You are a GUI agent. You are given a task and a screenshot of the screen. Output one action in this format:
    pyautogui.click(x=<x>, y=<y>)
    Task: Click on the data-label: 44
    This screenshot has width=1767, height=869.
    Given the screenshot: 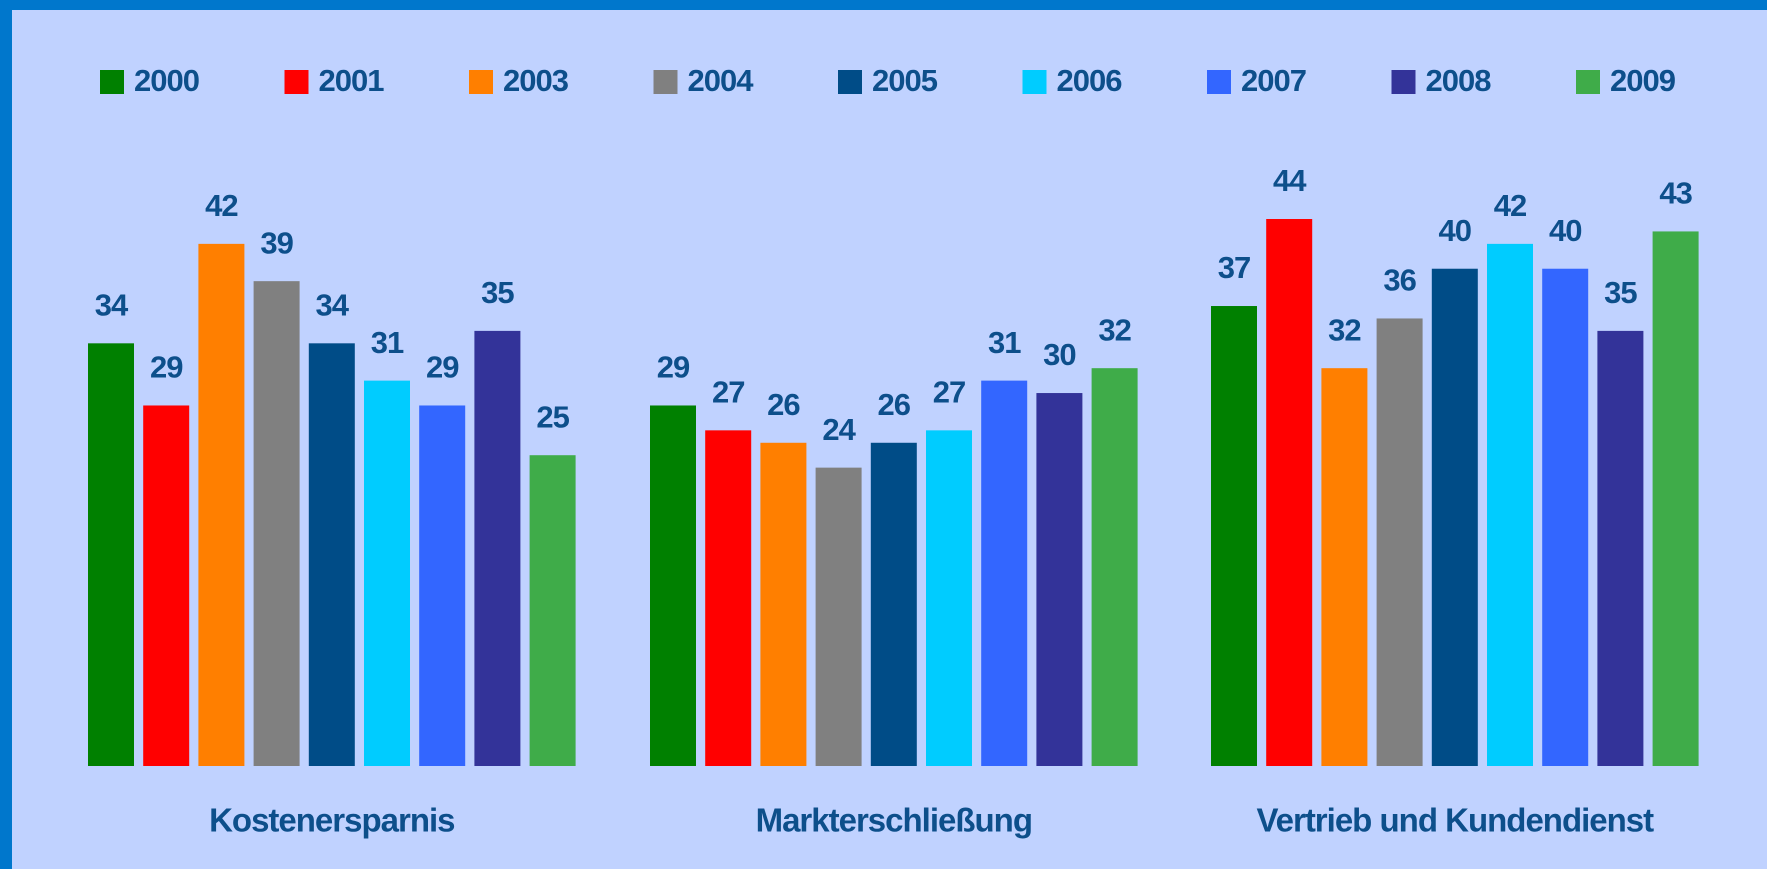 What is the action you would take?
    pyautogui.click(x=1290, y=180)
    